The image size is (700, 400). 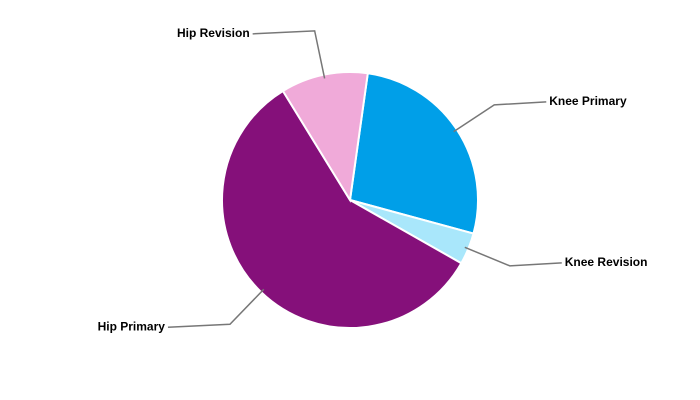 I want to click on slice-label: Hip Primary, so click(x=132, y=326).